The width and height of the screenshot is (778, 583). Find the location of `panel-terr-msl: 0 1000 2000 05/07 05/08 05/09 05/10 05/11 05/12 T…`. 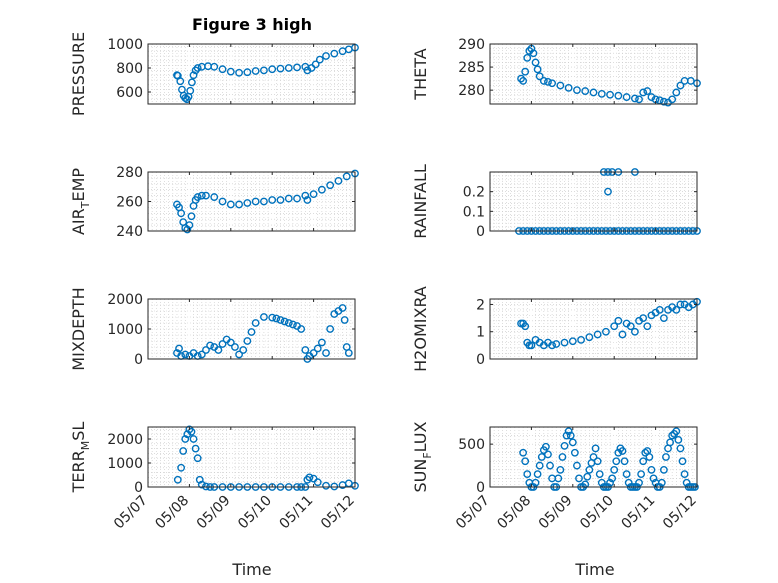

panel-terr-msl: 0 1000 2000 05/07 05/08 05/09 05/10 05/11 05/12 T… is located at coordinates (214, 477).